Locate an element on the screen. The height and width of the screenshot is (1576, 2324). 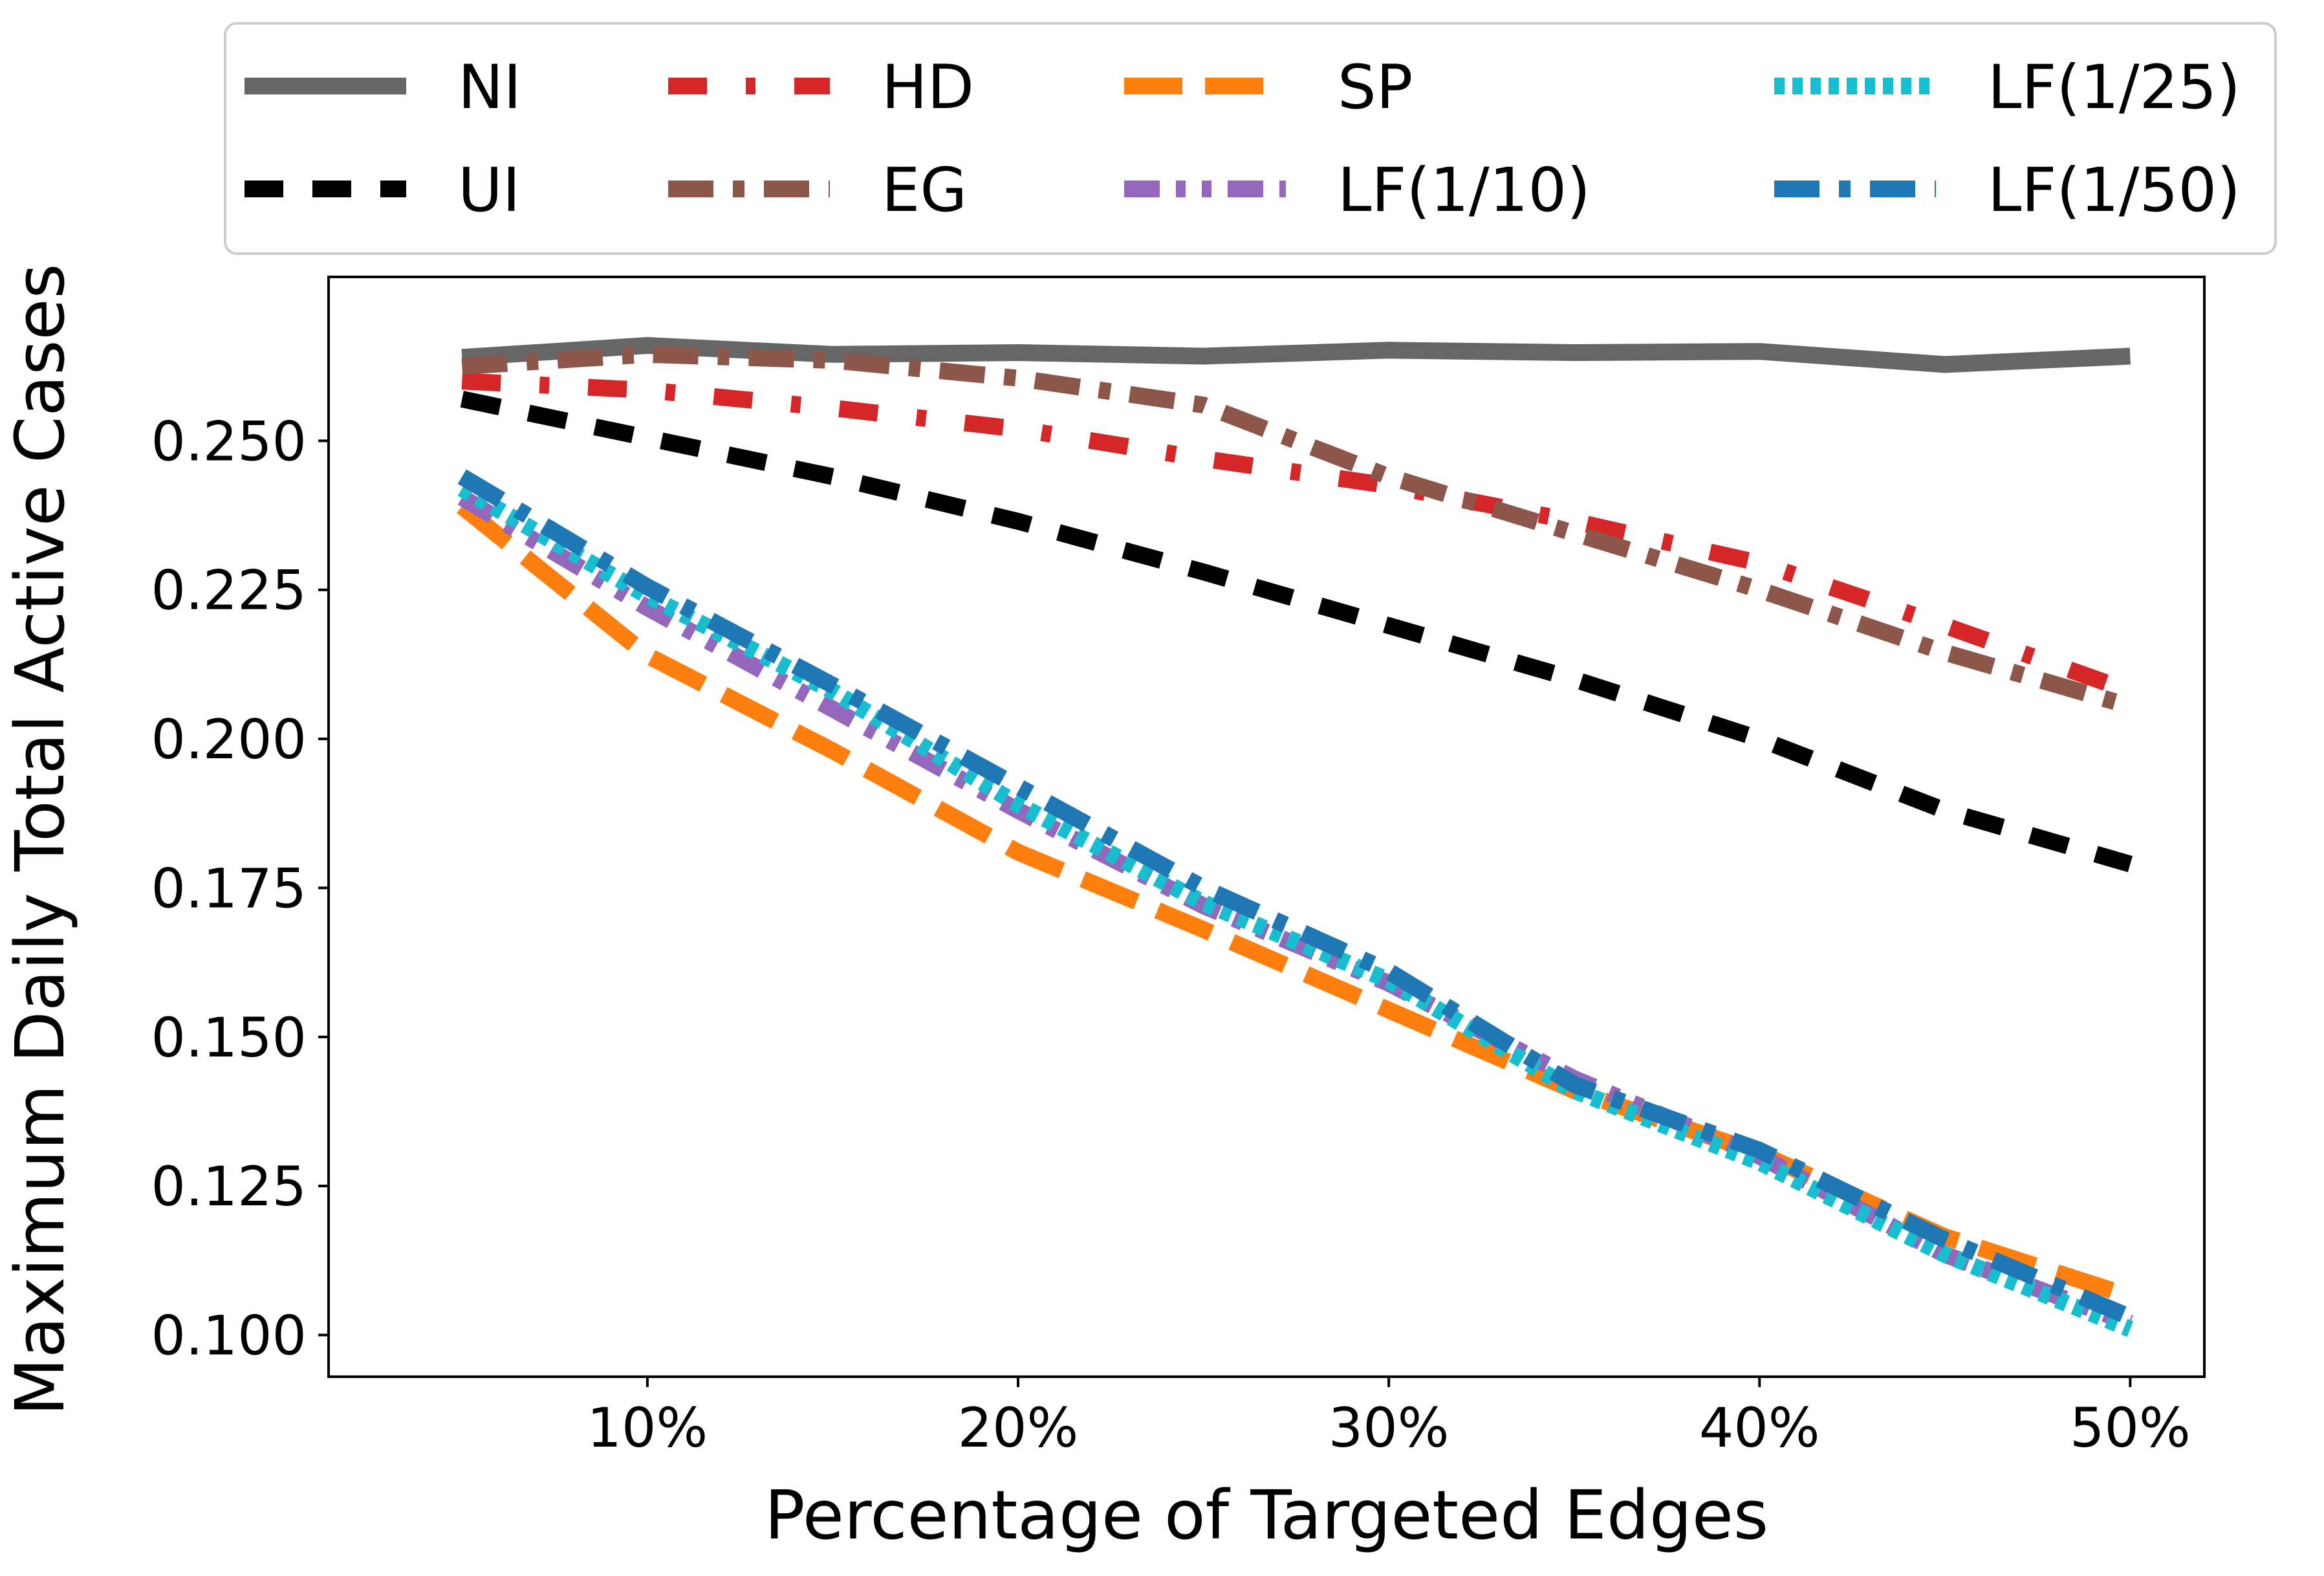
y-tick-label: 0.150 is located at coordinates (229, 1037).